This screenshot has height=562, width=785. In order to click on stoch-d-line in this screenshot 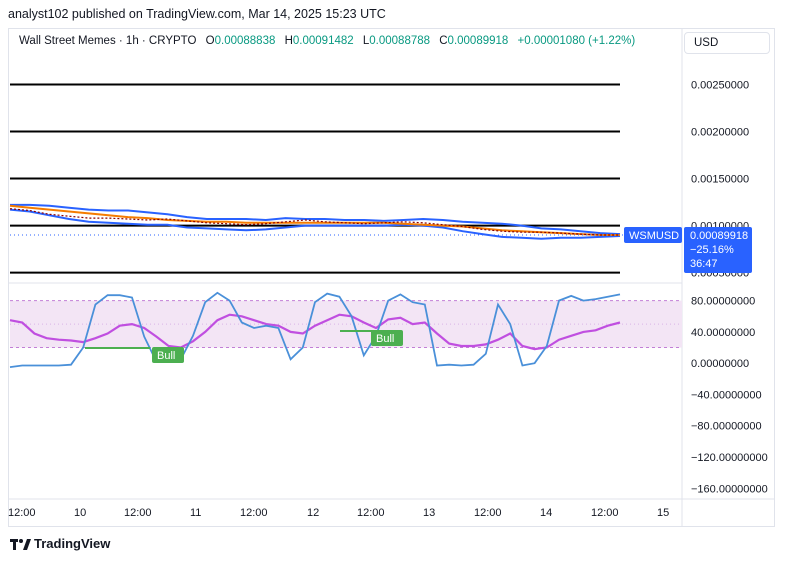, I will do `click(315, 332)`.